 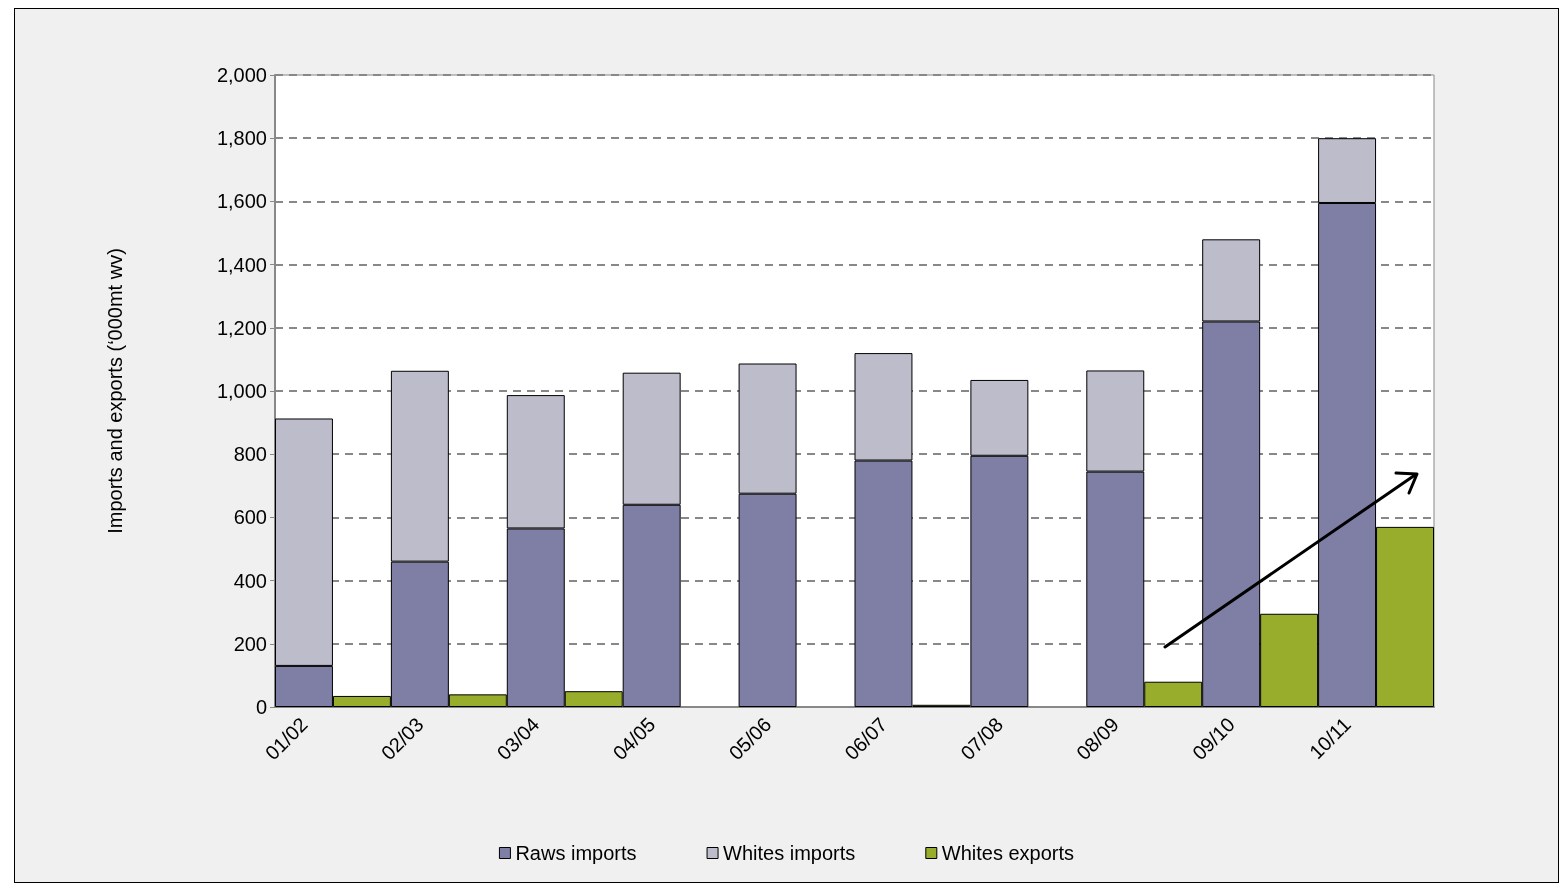 What do you see at coordinates (241, 391) in the screenshot?
I see `y-tick-label: 1,000` at bounding box center [241, 391].